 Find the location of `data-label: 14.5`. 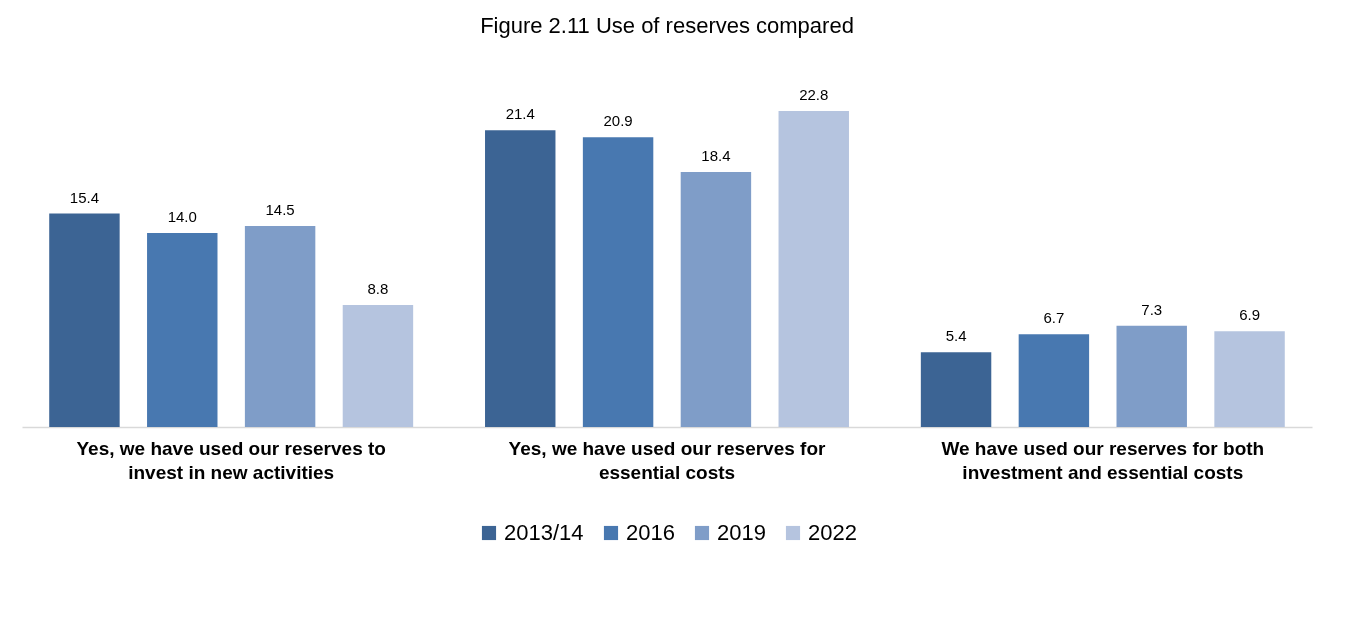

data-label: 14.5 is located at coordinates (280, 210).